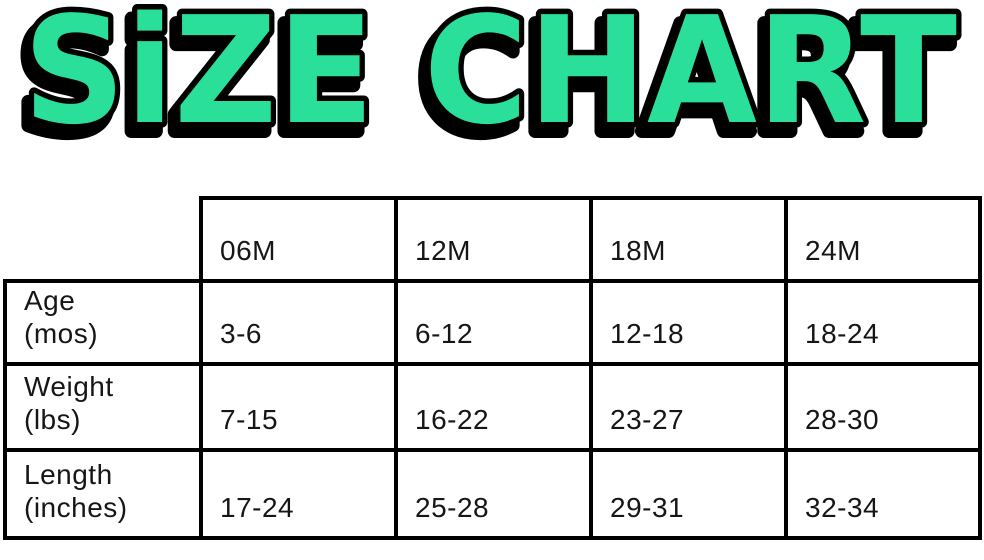 This screenshot has width=984, height=560. I want to click on column-header-18m: 18M, so click(688, 239).